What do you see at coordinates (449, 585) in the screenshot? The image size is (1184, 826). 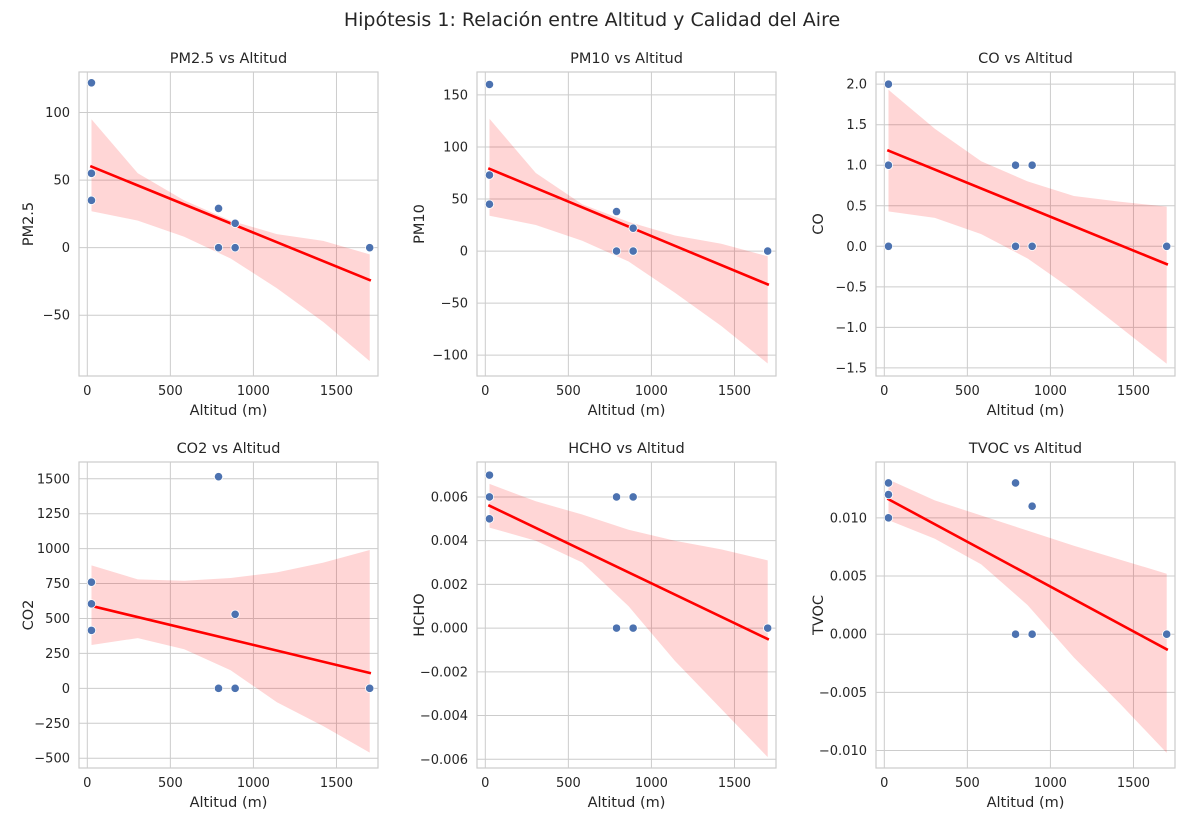 I see `y-tick-label: 0.002` at bounding box center [449, 585].